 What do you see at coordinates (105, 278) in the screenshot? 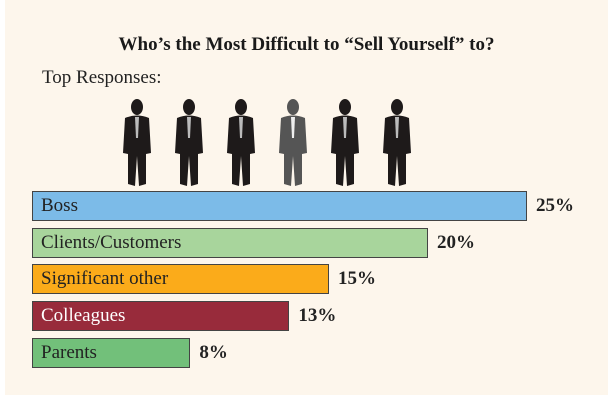
I see `bar-label: Significant other` at bounding box center [105, 278].